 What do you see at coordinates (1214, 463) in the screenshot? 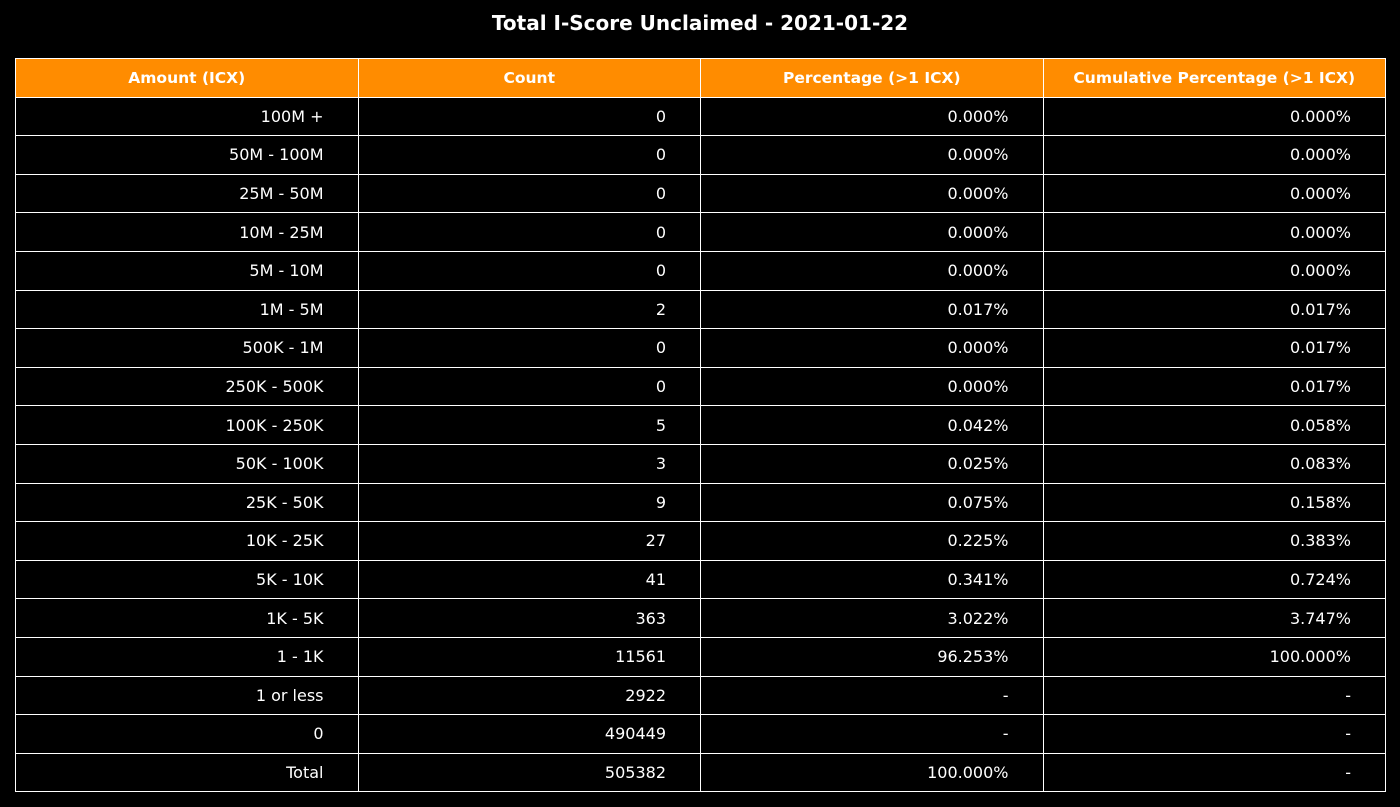
I see `cell-cumulative-percentage: 0.083%` at bounding box center [1214, 463].